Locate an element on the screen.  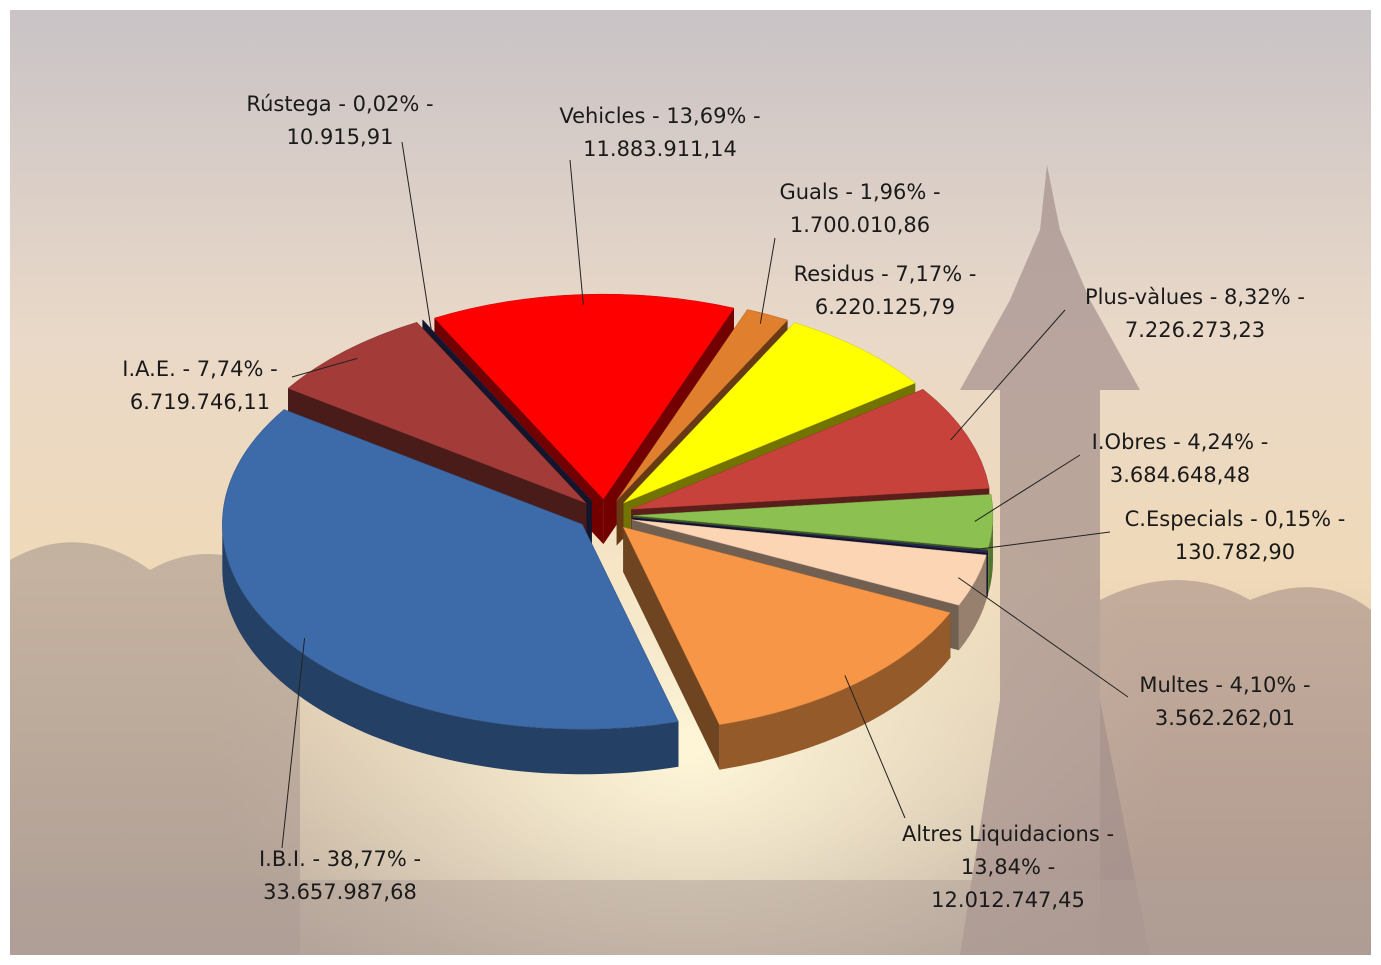
data-label: 12.012.747,45 is located at coordinates (1008, 900).